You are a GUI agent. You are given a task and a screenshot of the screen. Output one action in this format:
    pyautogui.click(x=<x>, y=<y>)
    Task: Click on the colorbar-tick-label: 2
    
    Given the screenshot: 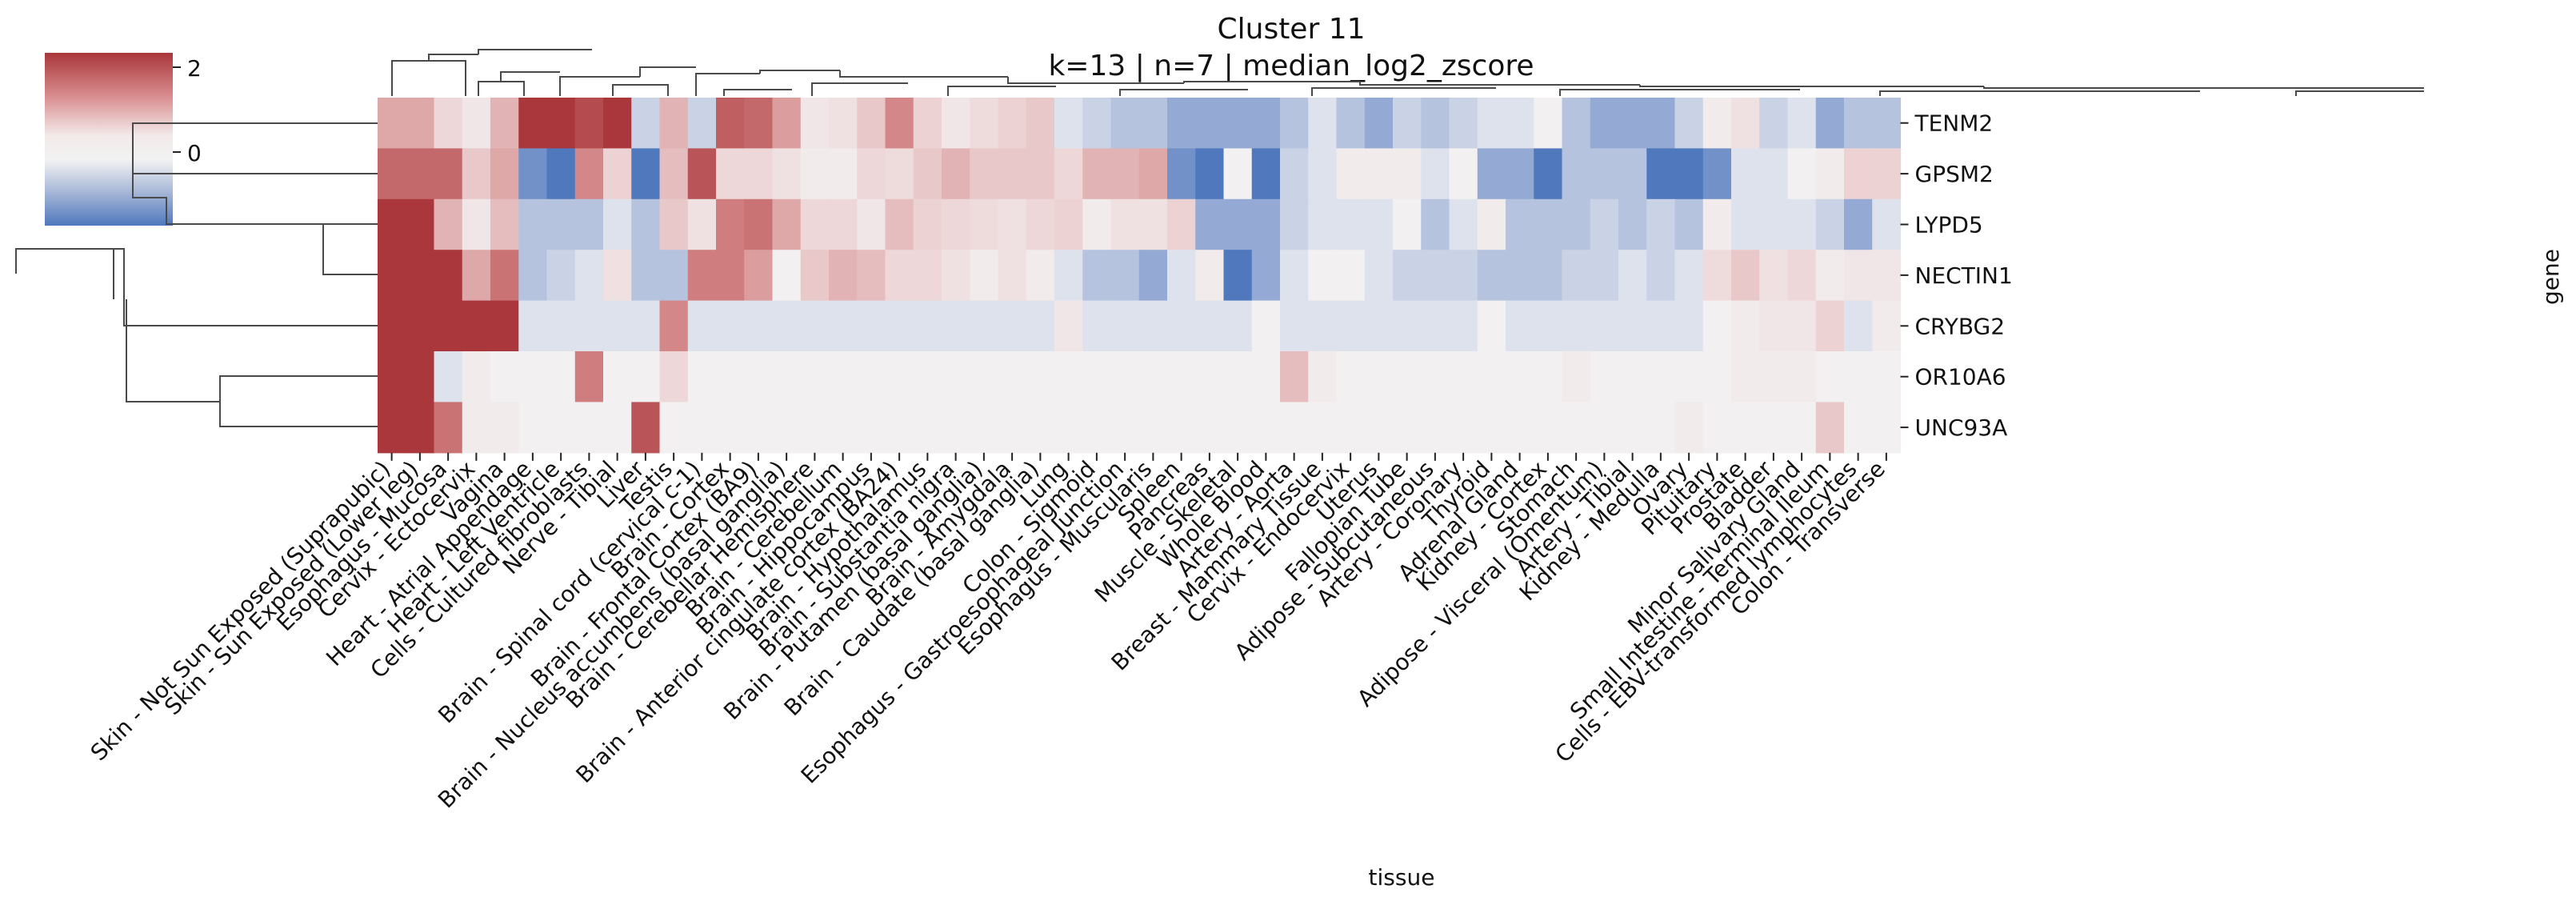 What is the action you would take?
    pyautogui.click(x=194, y=68)
    